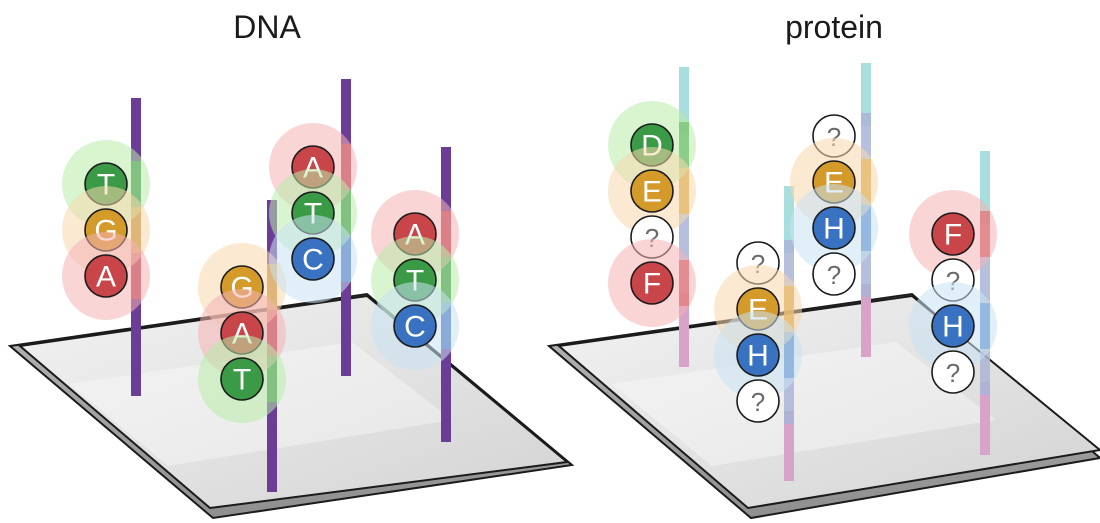  Describe the element at coordinates (267, 27) in the screenshot. I see `dna-panel-title: DNA` at that location.